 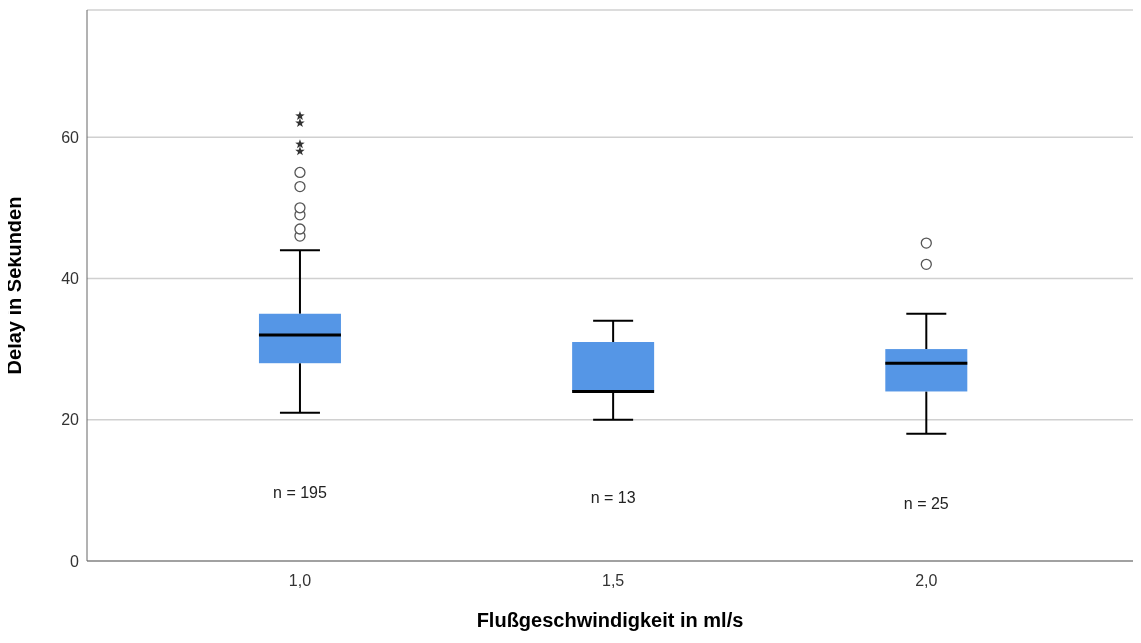 What do you see at coordinates (613, 498) in the screenshot?
I see `annotation: n = 13` at bounding box center [613, 498].